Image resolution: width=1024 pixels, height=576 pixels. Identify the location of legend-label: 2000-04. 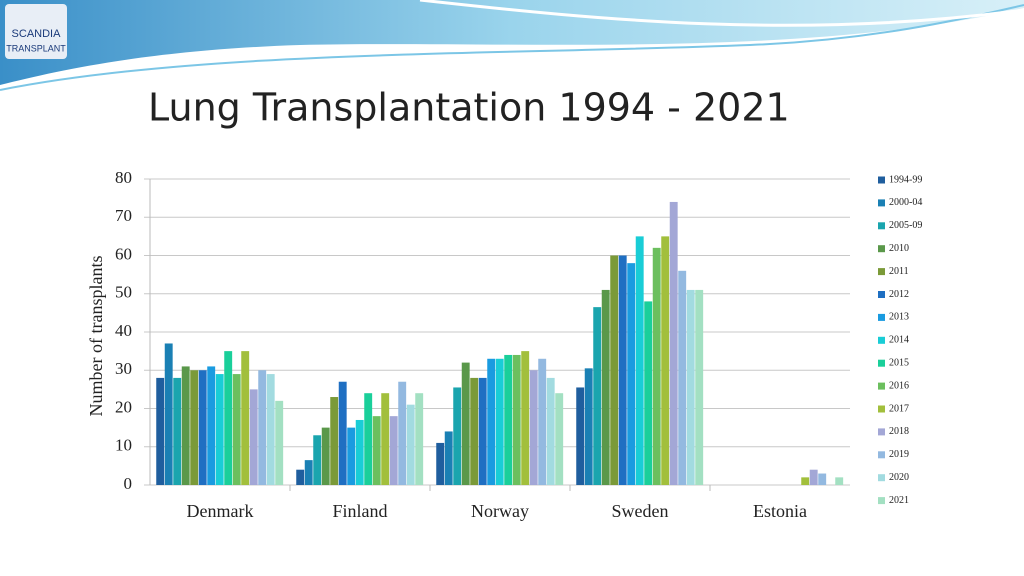
(905, 202).